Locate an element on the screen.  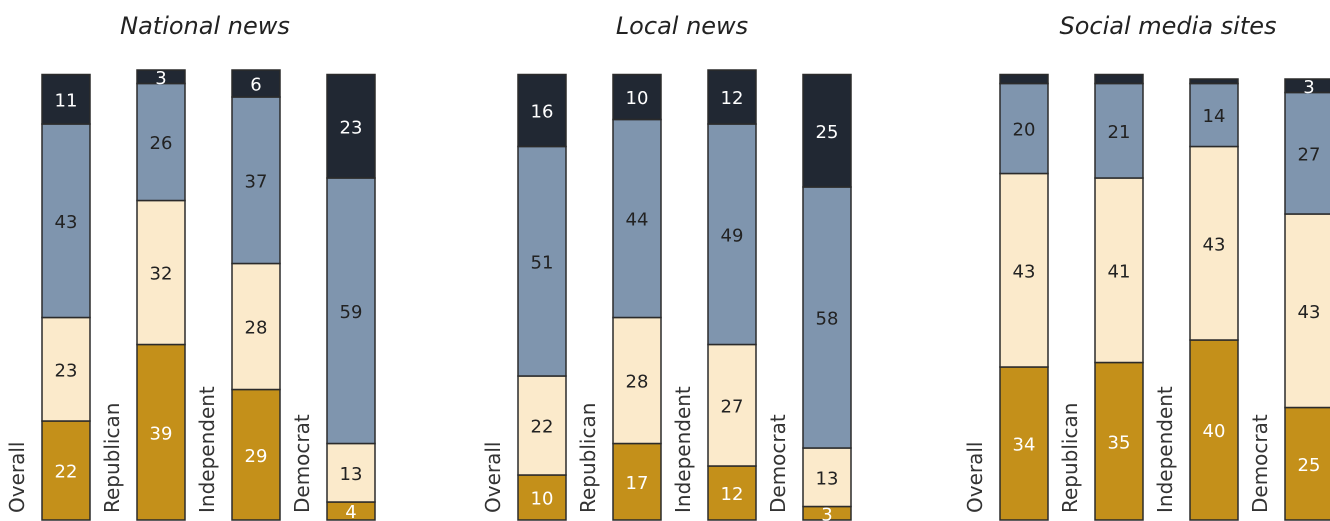
data-label-overall-s2: 43 is located at coordinates (66, 222).